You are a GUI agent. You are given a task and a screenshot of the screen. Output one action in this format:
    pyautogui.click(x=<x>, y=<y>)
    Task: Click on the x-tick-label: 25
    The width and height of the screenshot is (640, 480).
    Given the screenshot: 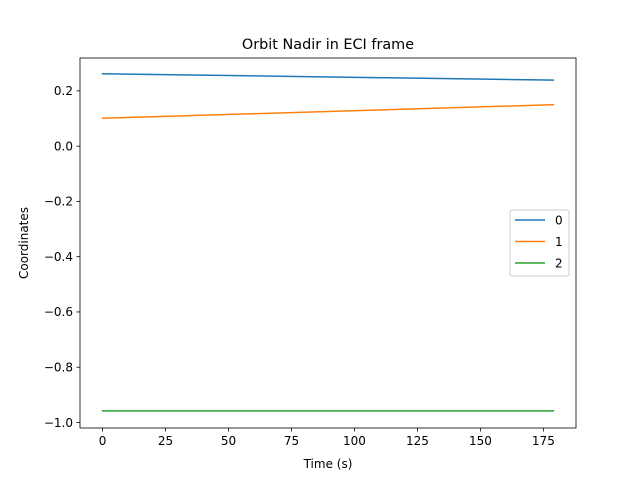 What is the action you would take?
    pyautogui.click(x=165, y=441)
    